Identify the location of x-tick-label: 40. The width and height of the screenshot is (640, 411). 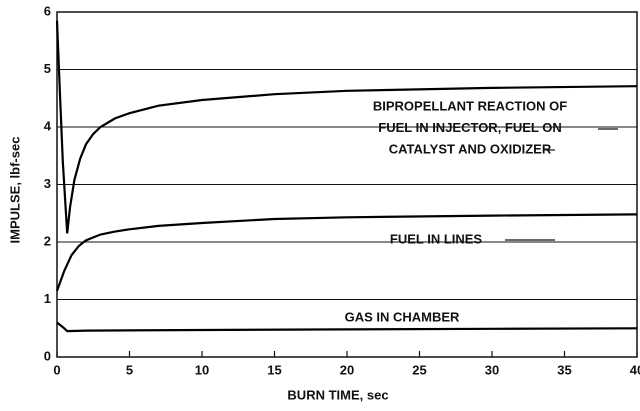
(635, 369).